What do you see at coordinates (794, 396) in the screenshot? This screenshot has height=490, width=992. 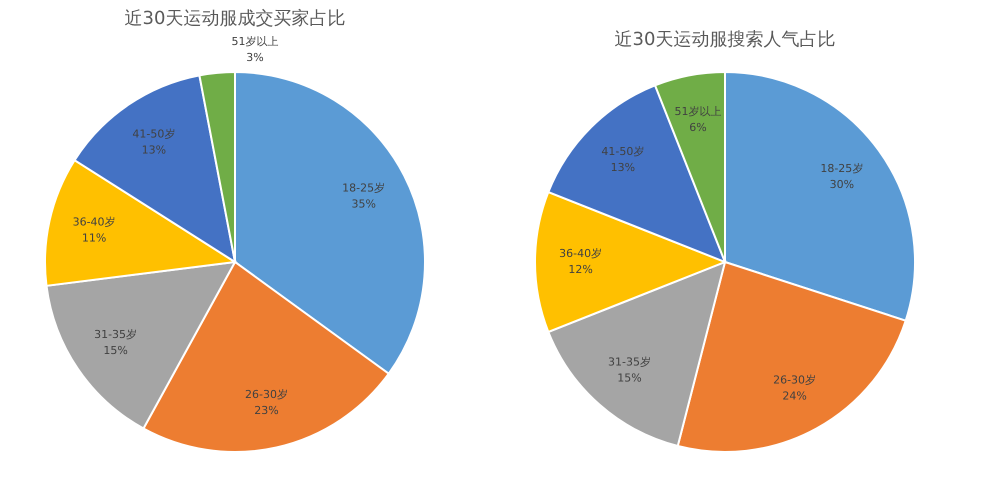 I see `data-label: 24%` at bounding box center [794, 396].